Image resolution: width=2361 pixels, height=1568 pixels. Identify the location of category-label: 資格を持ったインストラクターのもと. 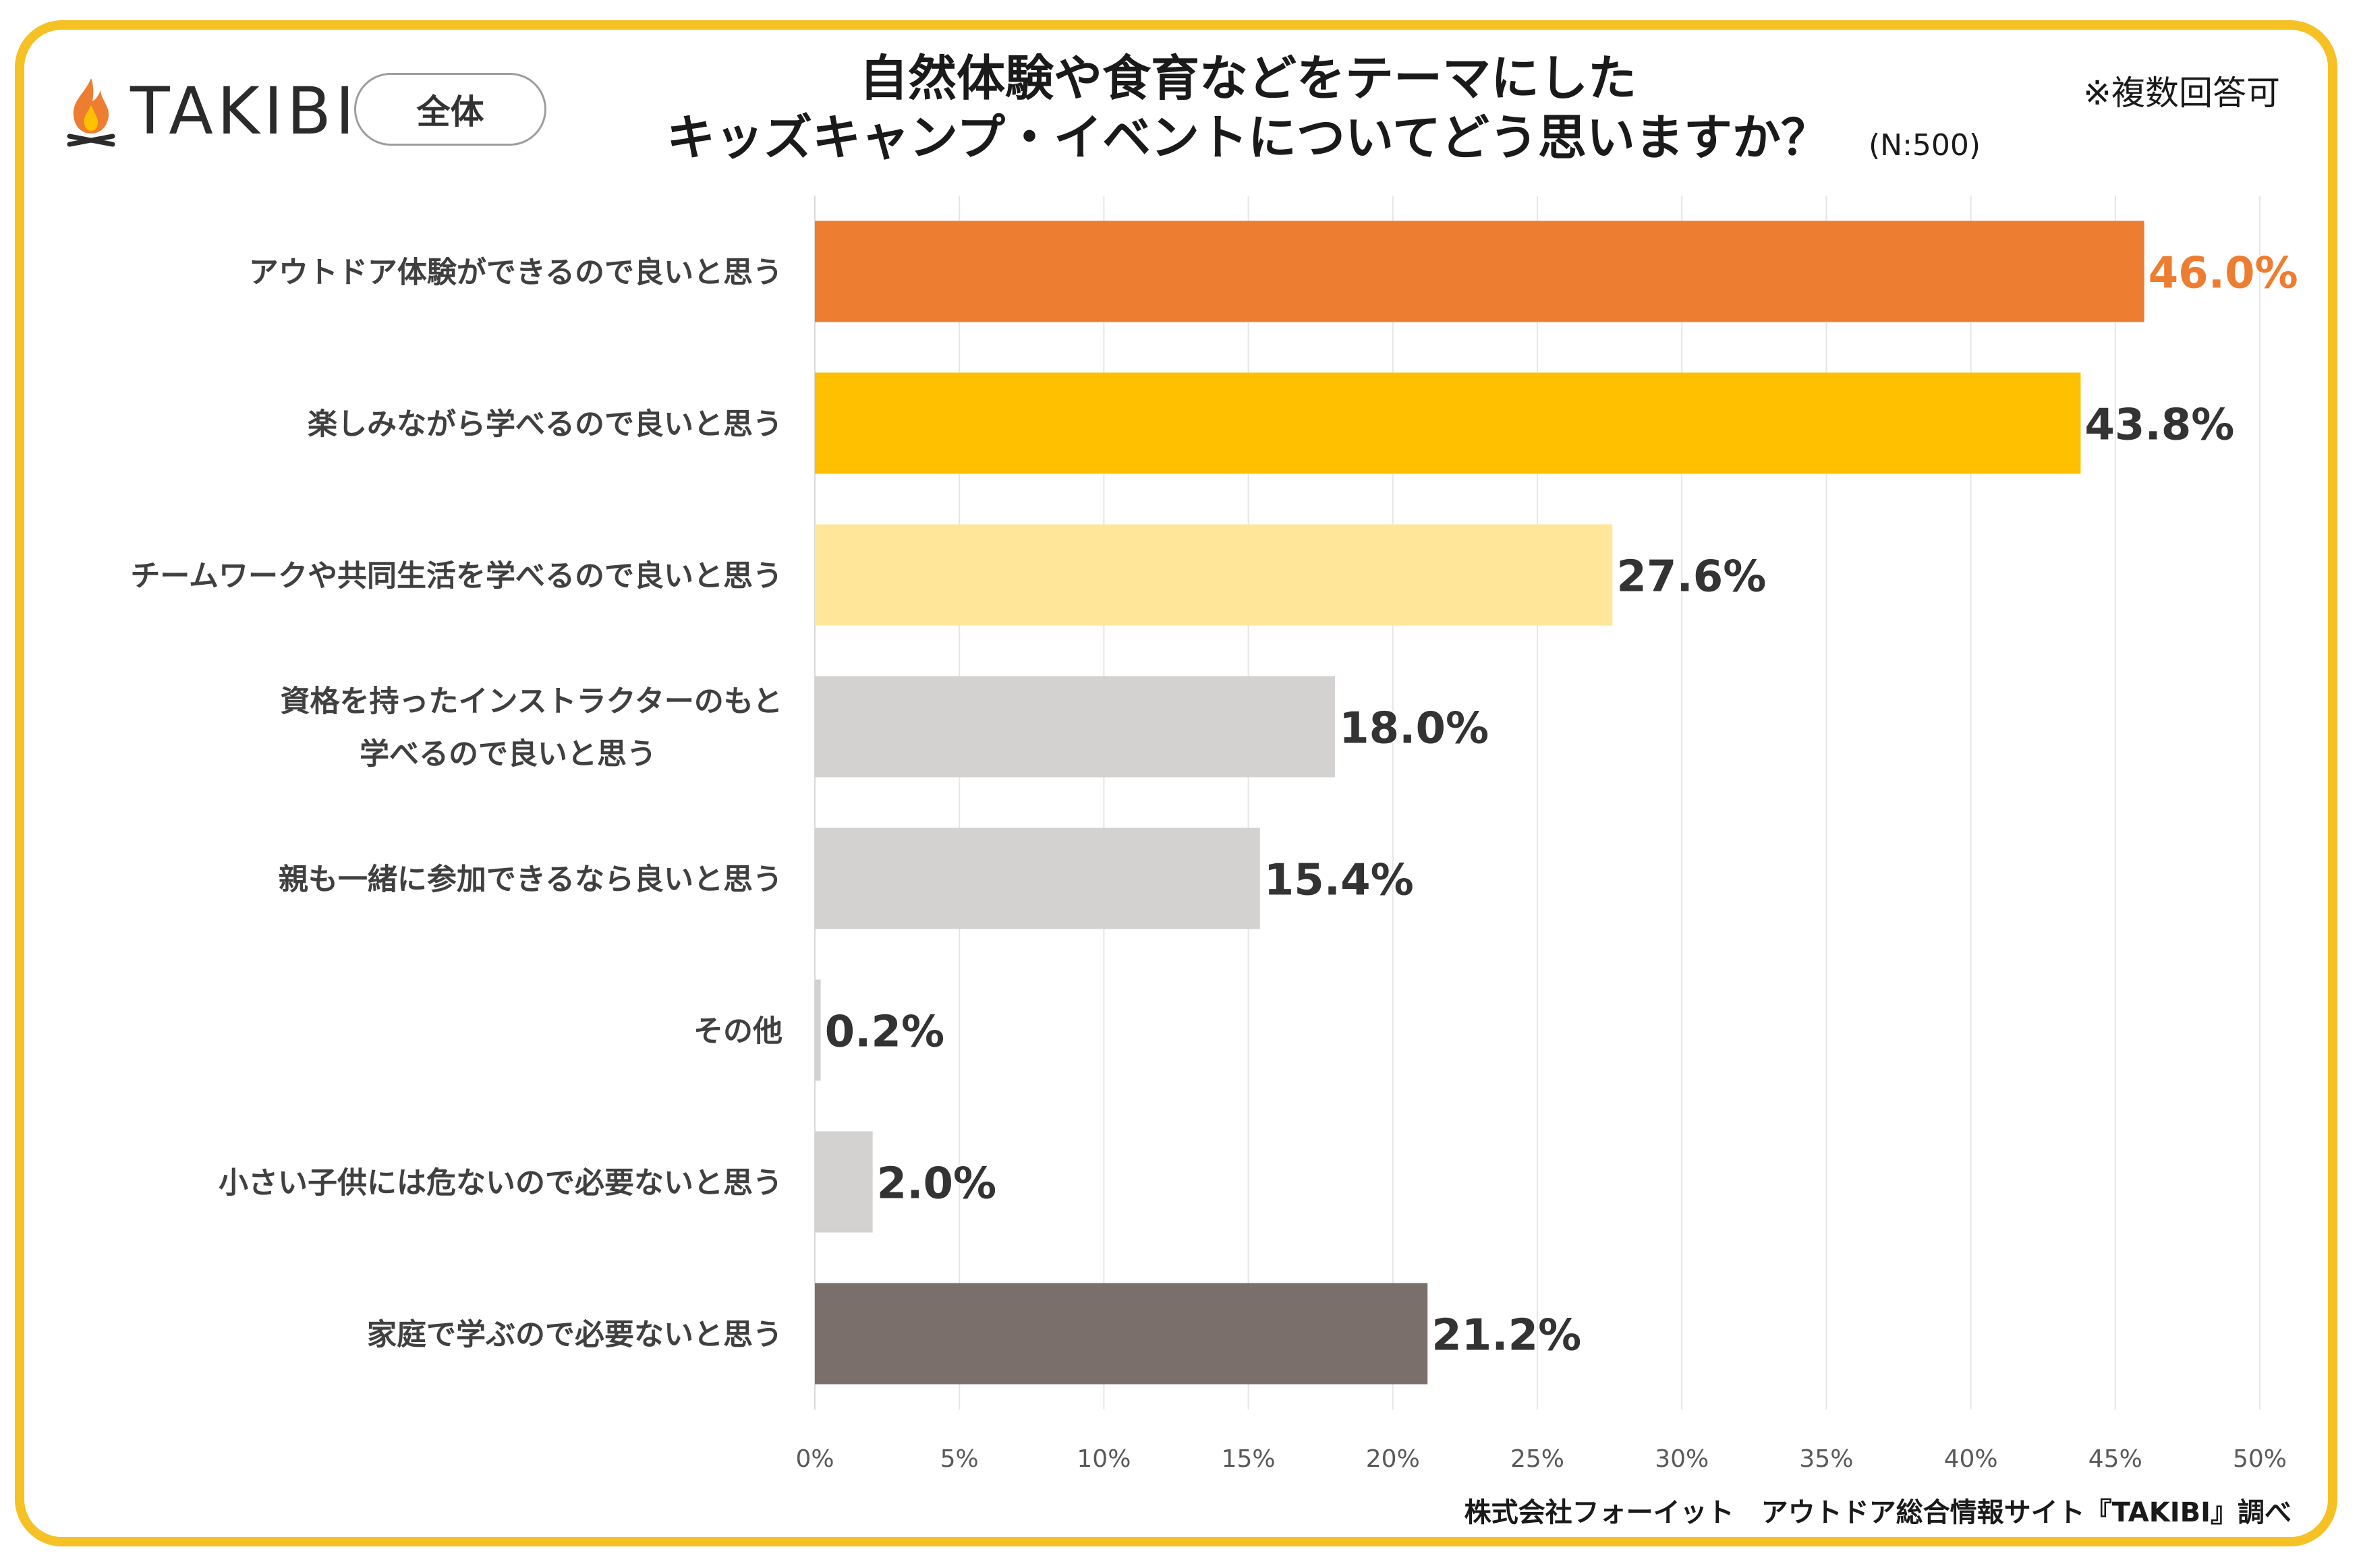
(532, 702).